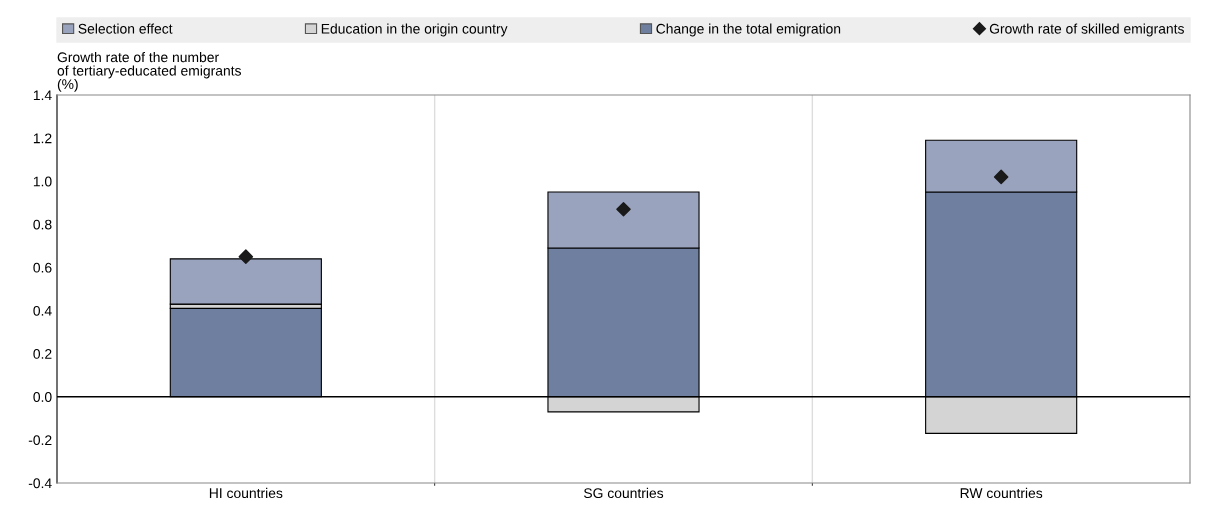  What do you see at coordinates (245, 281) in the screenshot?
I see `bar` at bounding box center [245, 281].